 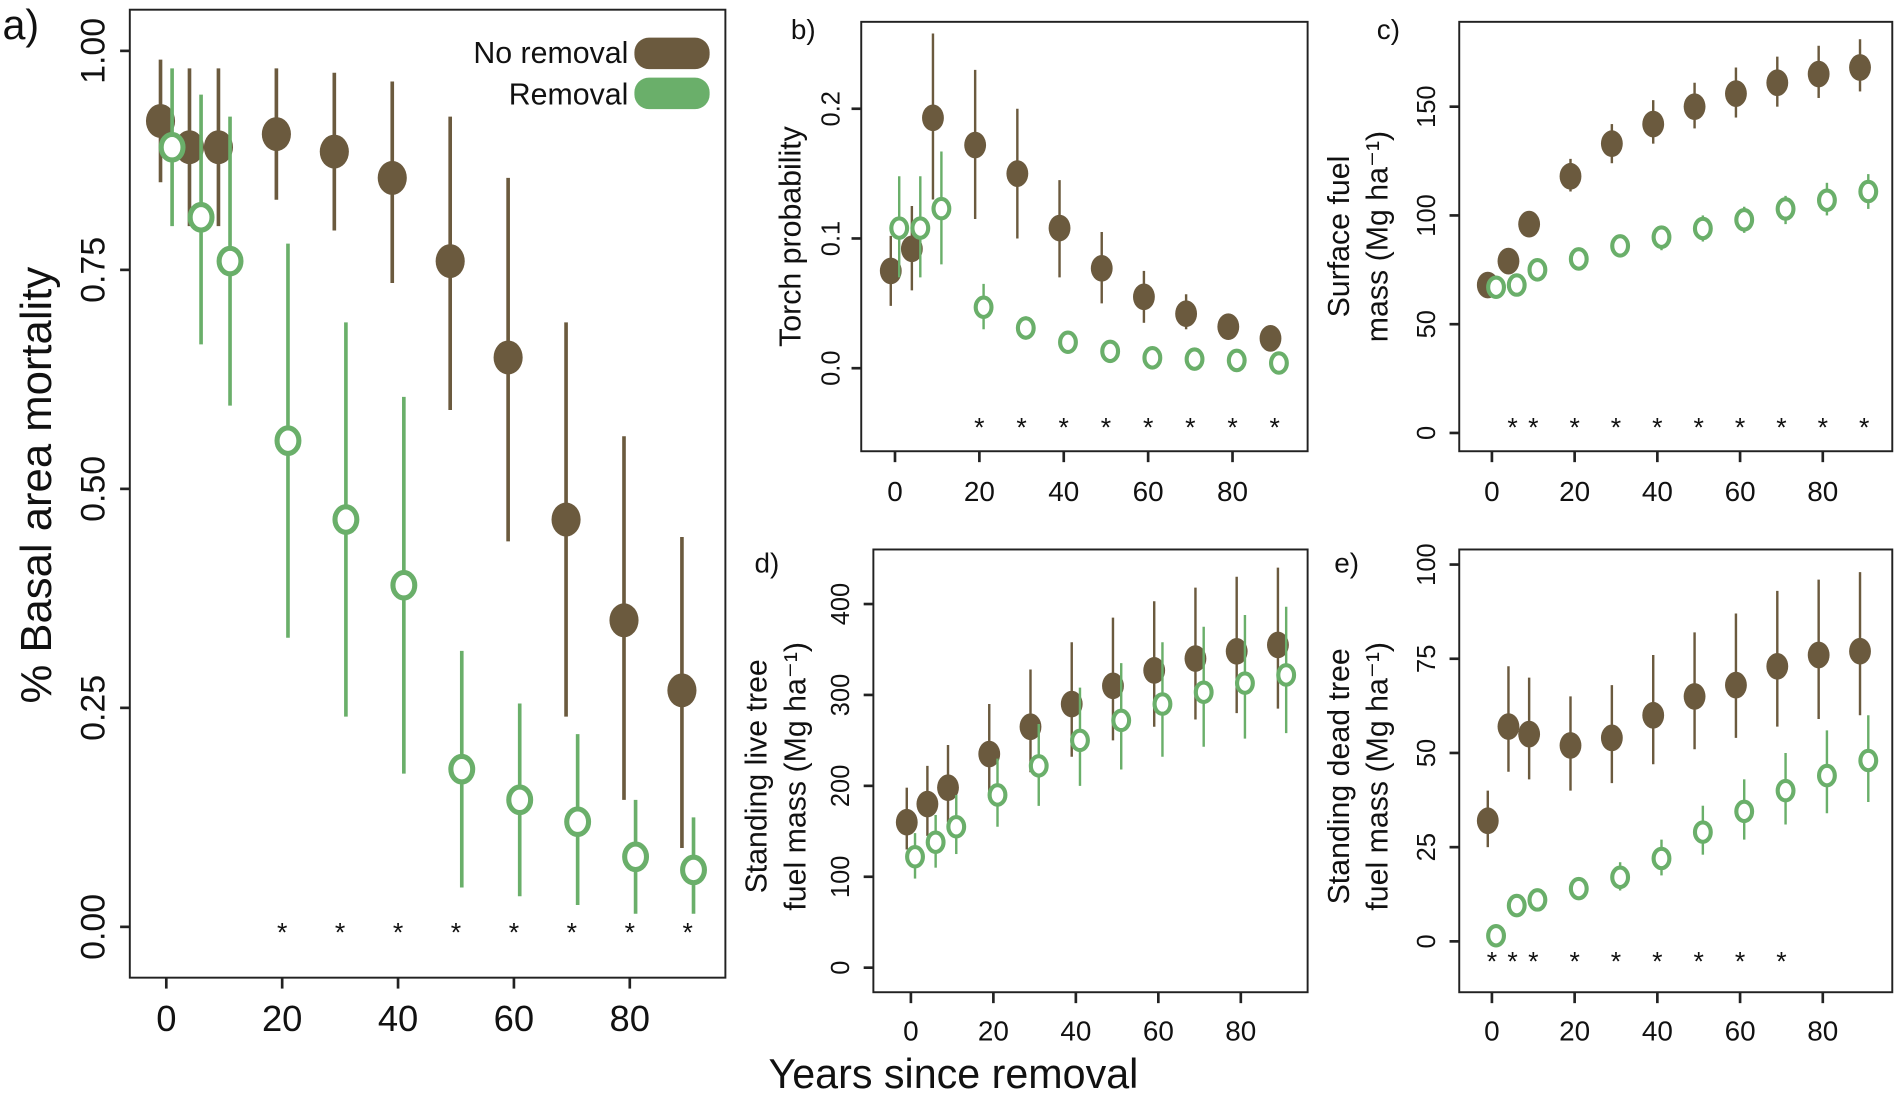 What do you see at coordinates (1378, 776) in the screenshot?
I see `y-axis-label: fuel mass (Mg ha⁻¹)` at bounding box center [1378, 776].